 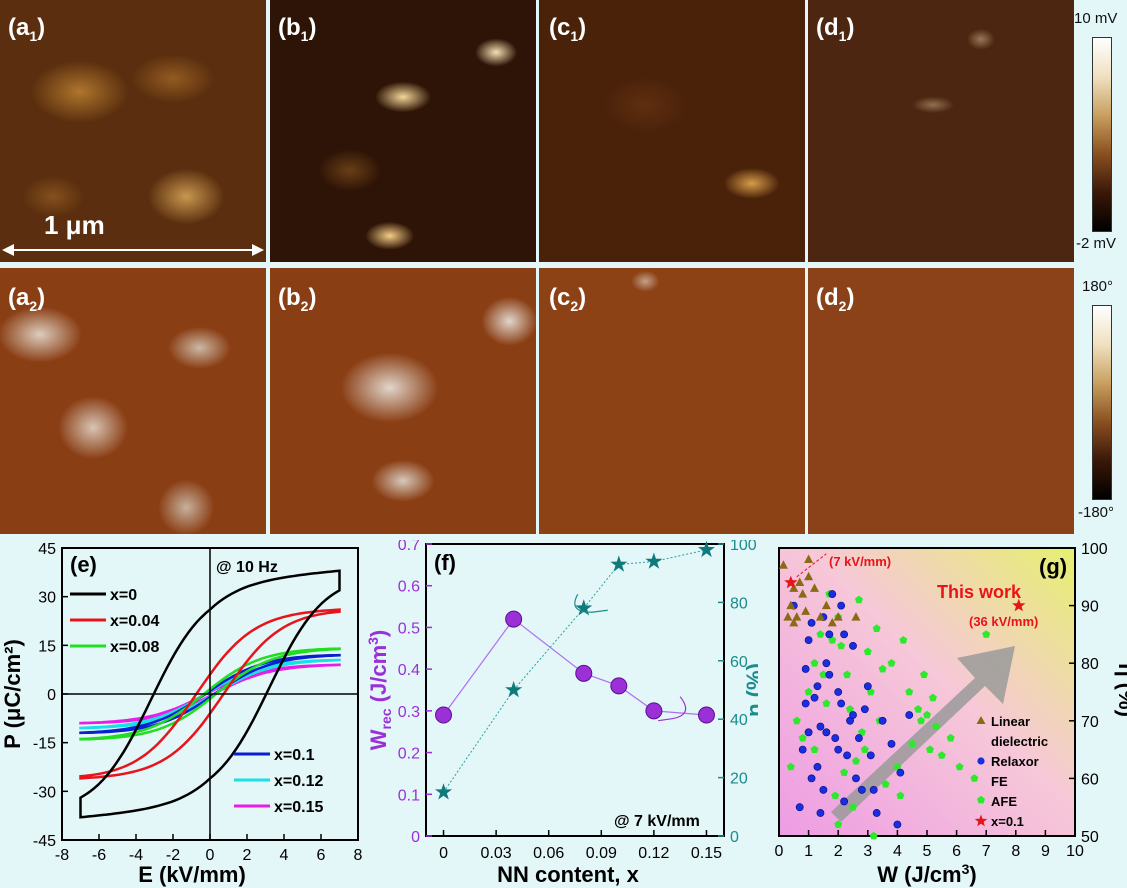 What do you see at coordinates (1090, 607) in the screenshot?
I see `y-tick-label-g: 90` at bounding box center [1090, 607].